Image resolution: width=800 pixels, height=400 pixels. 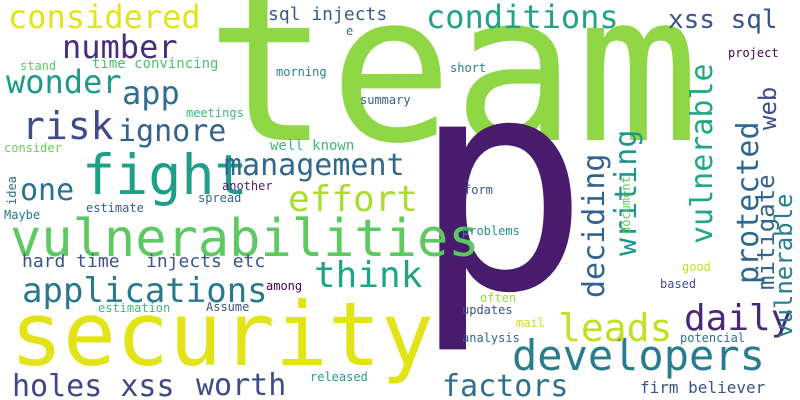 What do you see at coordinates (530, 323) in the screenshot?
I see `word-mail: mail` at bounding box center [530, 323].